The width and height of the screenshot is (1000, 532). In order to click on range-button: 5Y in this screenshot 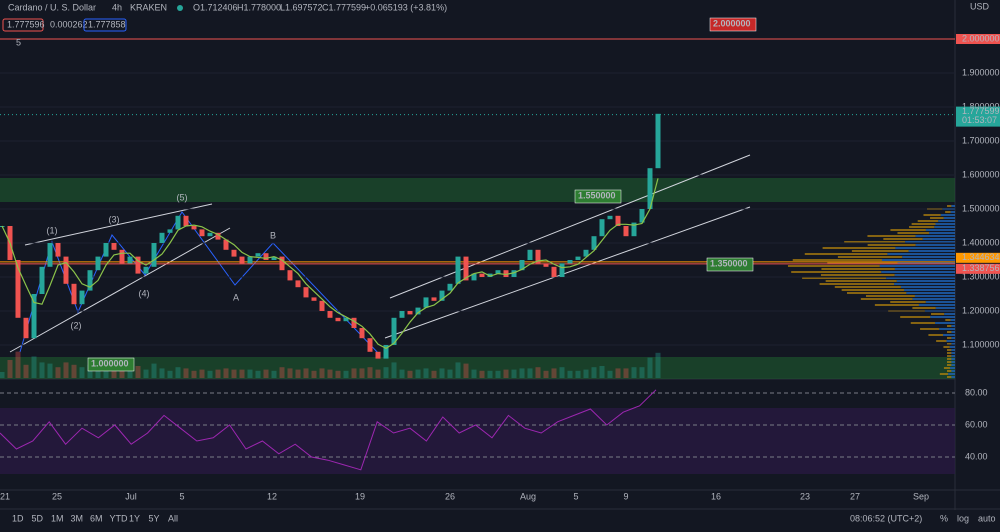, I will do `click(154, 518)`.